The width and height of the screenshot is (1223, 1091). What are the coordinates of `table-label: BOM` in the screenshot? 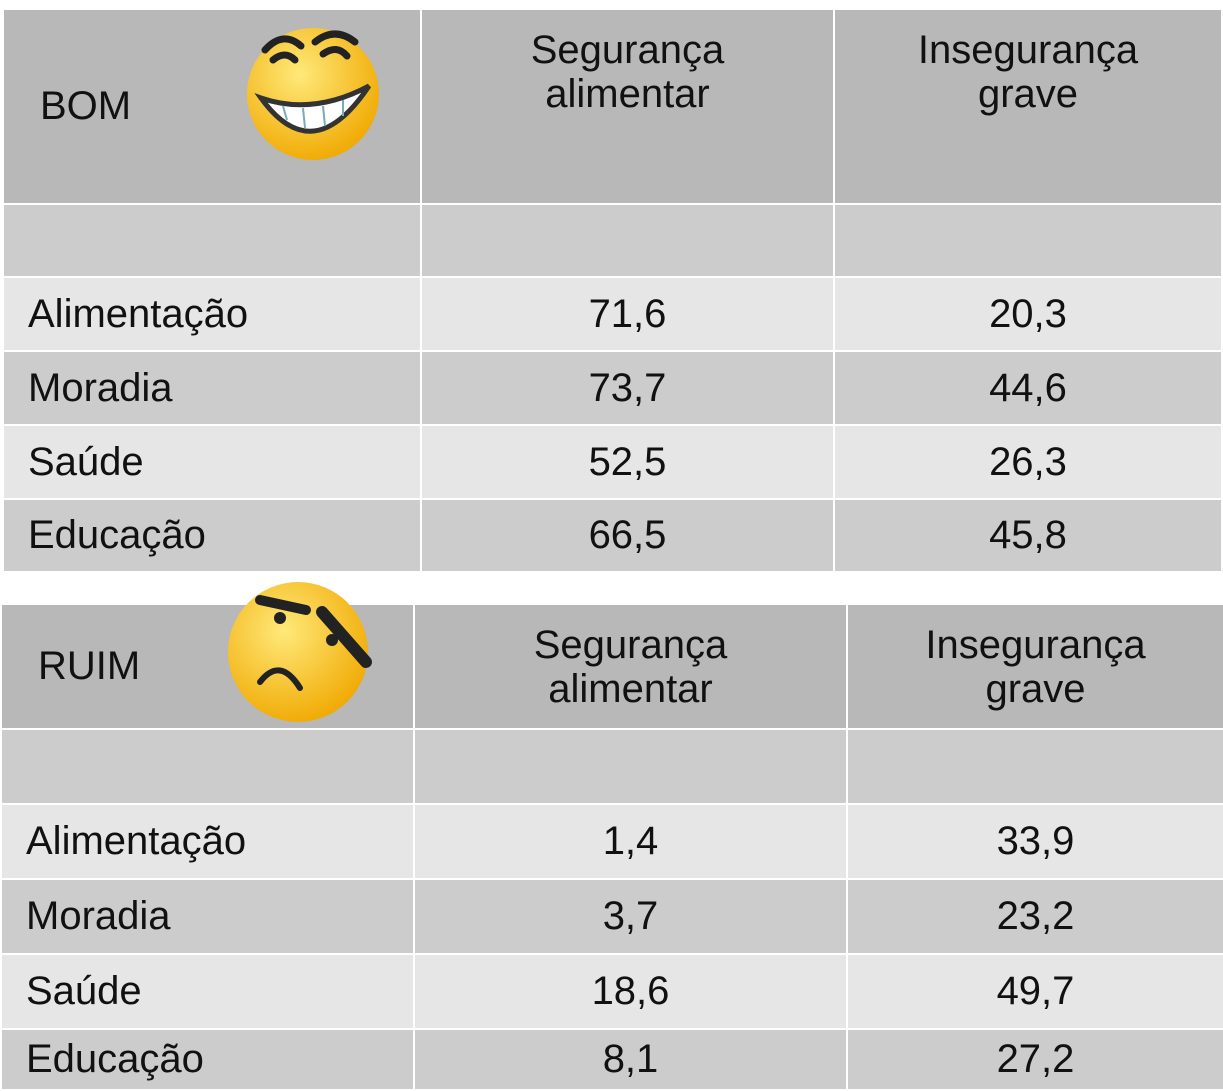 It's located at (86, 106).